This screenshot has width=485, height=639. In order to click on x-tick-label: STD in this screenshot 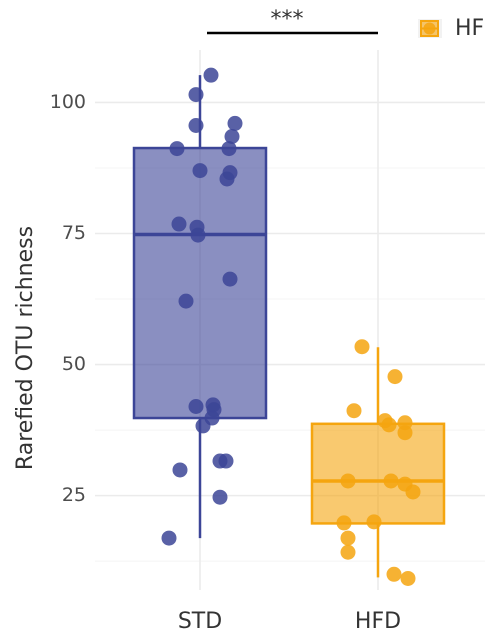, I will do `click(200, 621)`.